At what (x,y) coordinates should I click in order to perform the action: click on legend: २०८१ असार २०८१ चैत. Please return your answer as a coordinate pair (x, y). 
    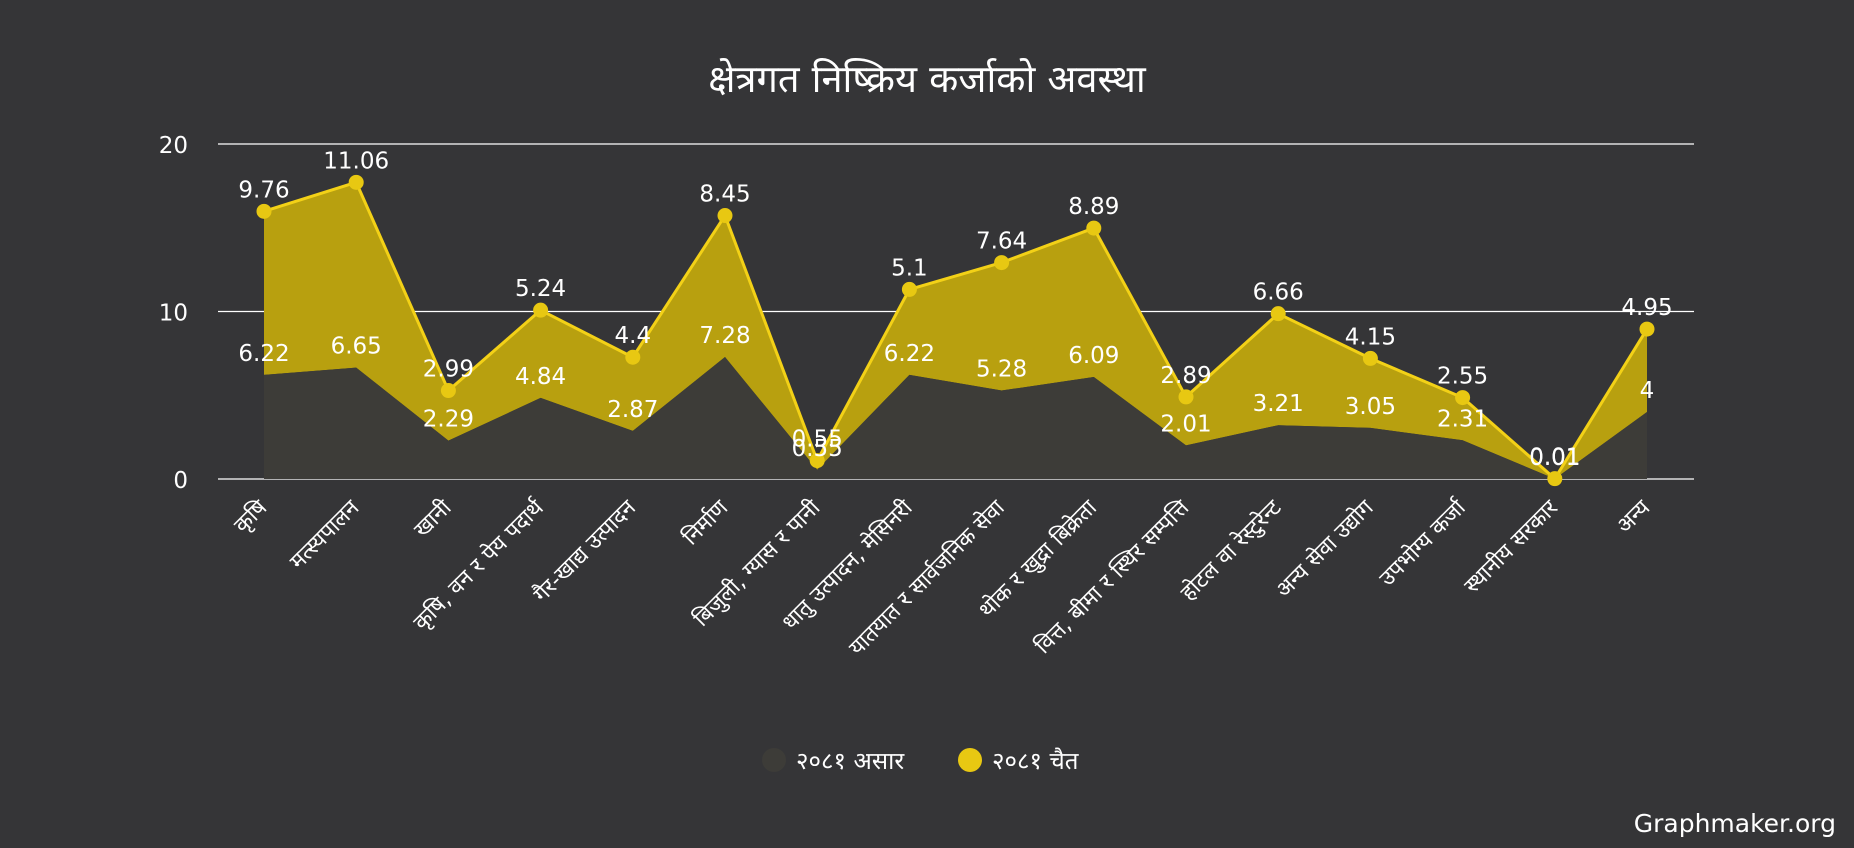
    Looking at the image, I should click on (921, 761).